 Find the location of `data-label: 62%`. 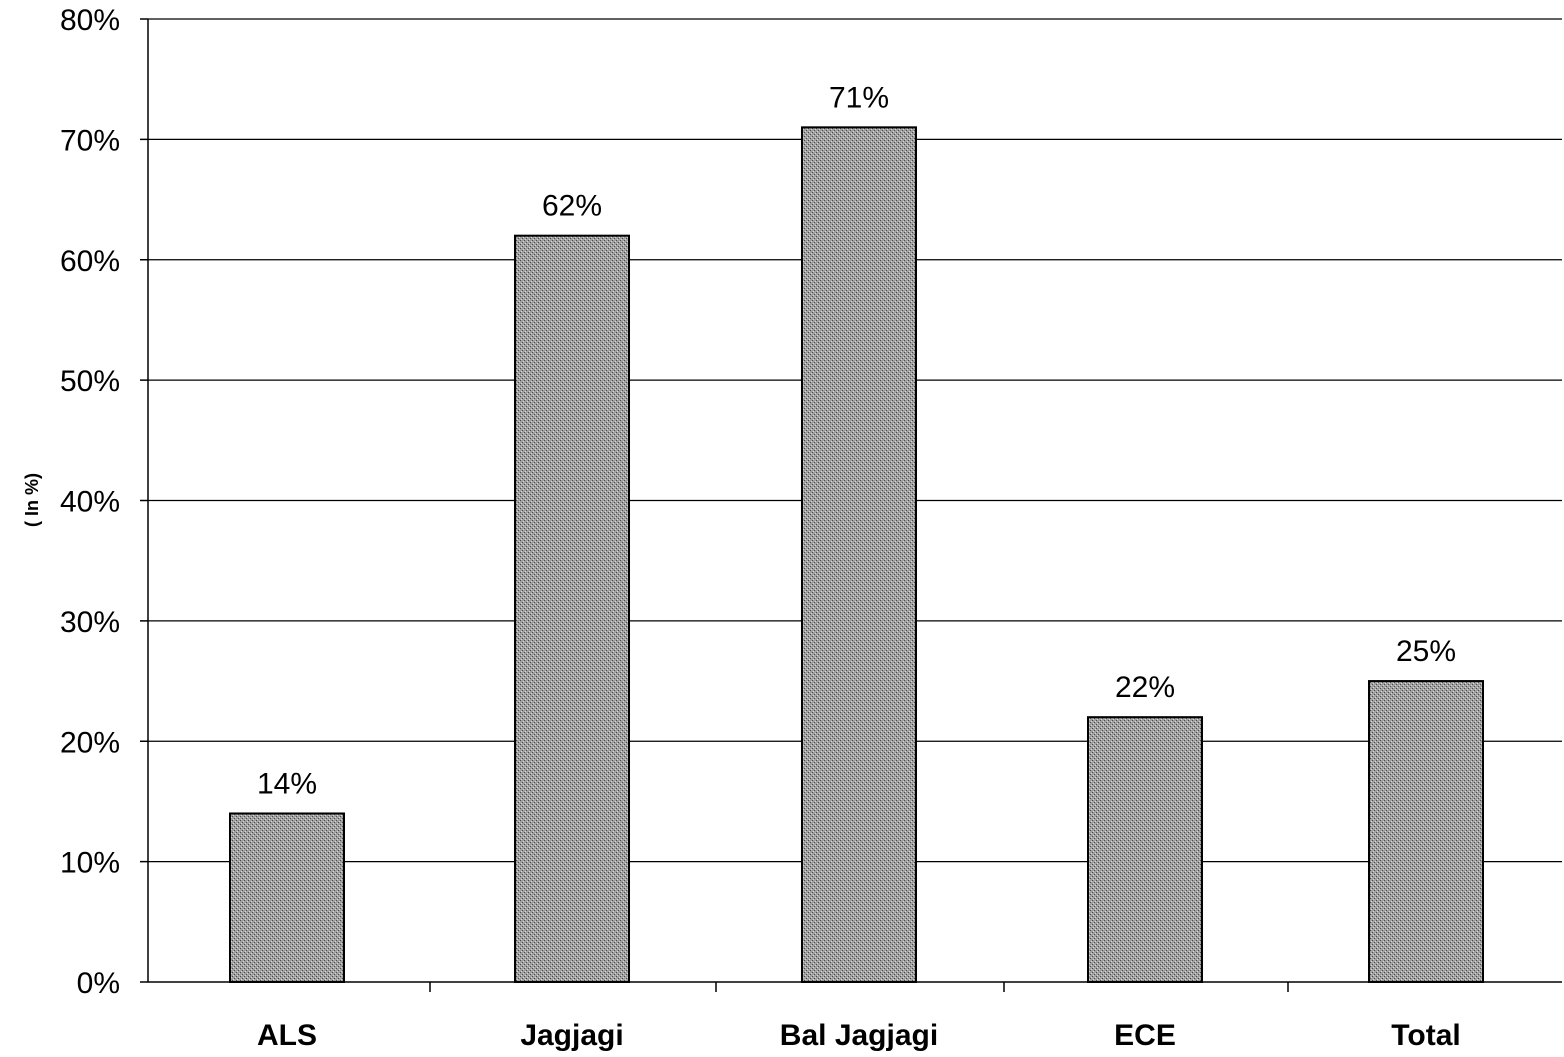

data-label: 62% is located at coordinates (572, 206).